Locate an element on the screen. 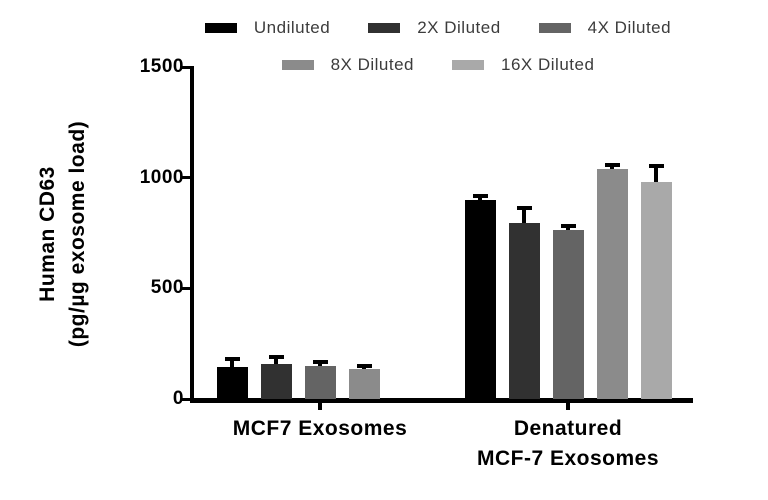  y-axis-line is located at coordinates (192, 234).